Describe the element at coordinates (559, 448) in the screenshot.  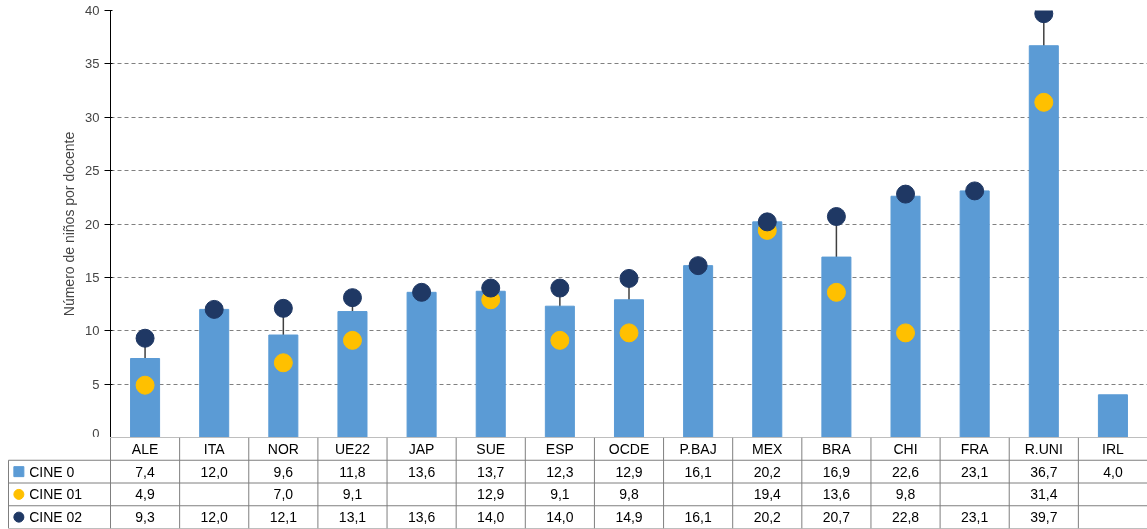
I see `x-tick-label: ESP` at that location.